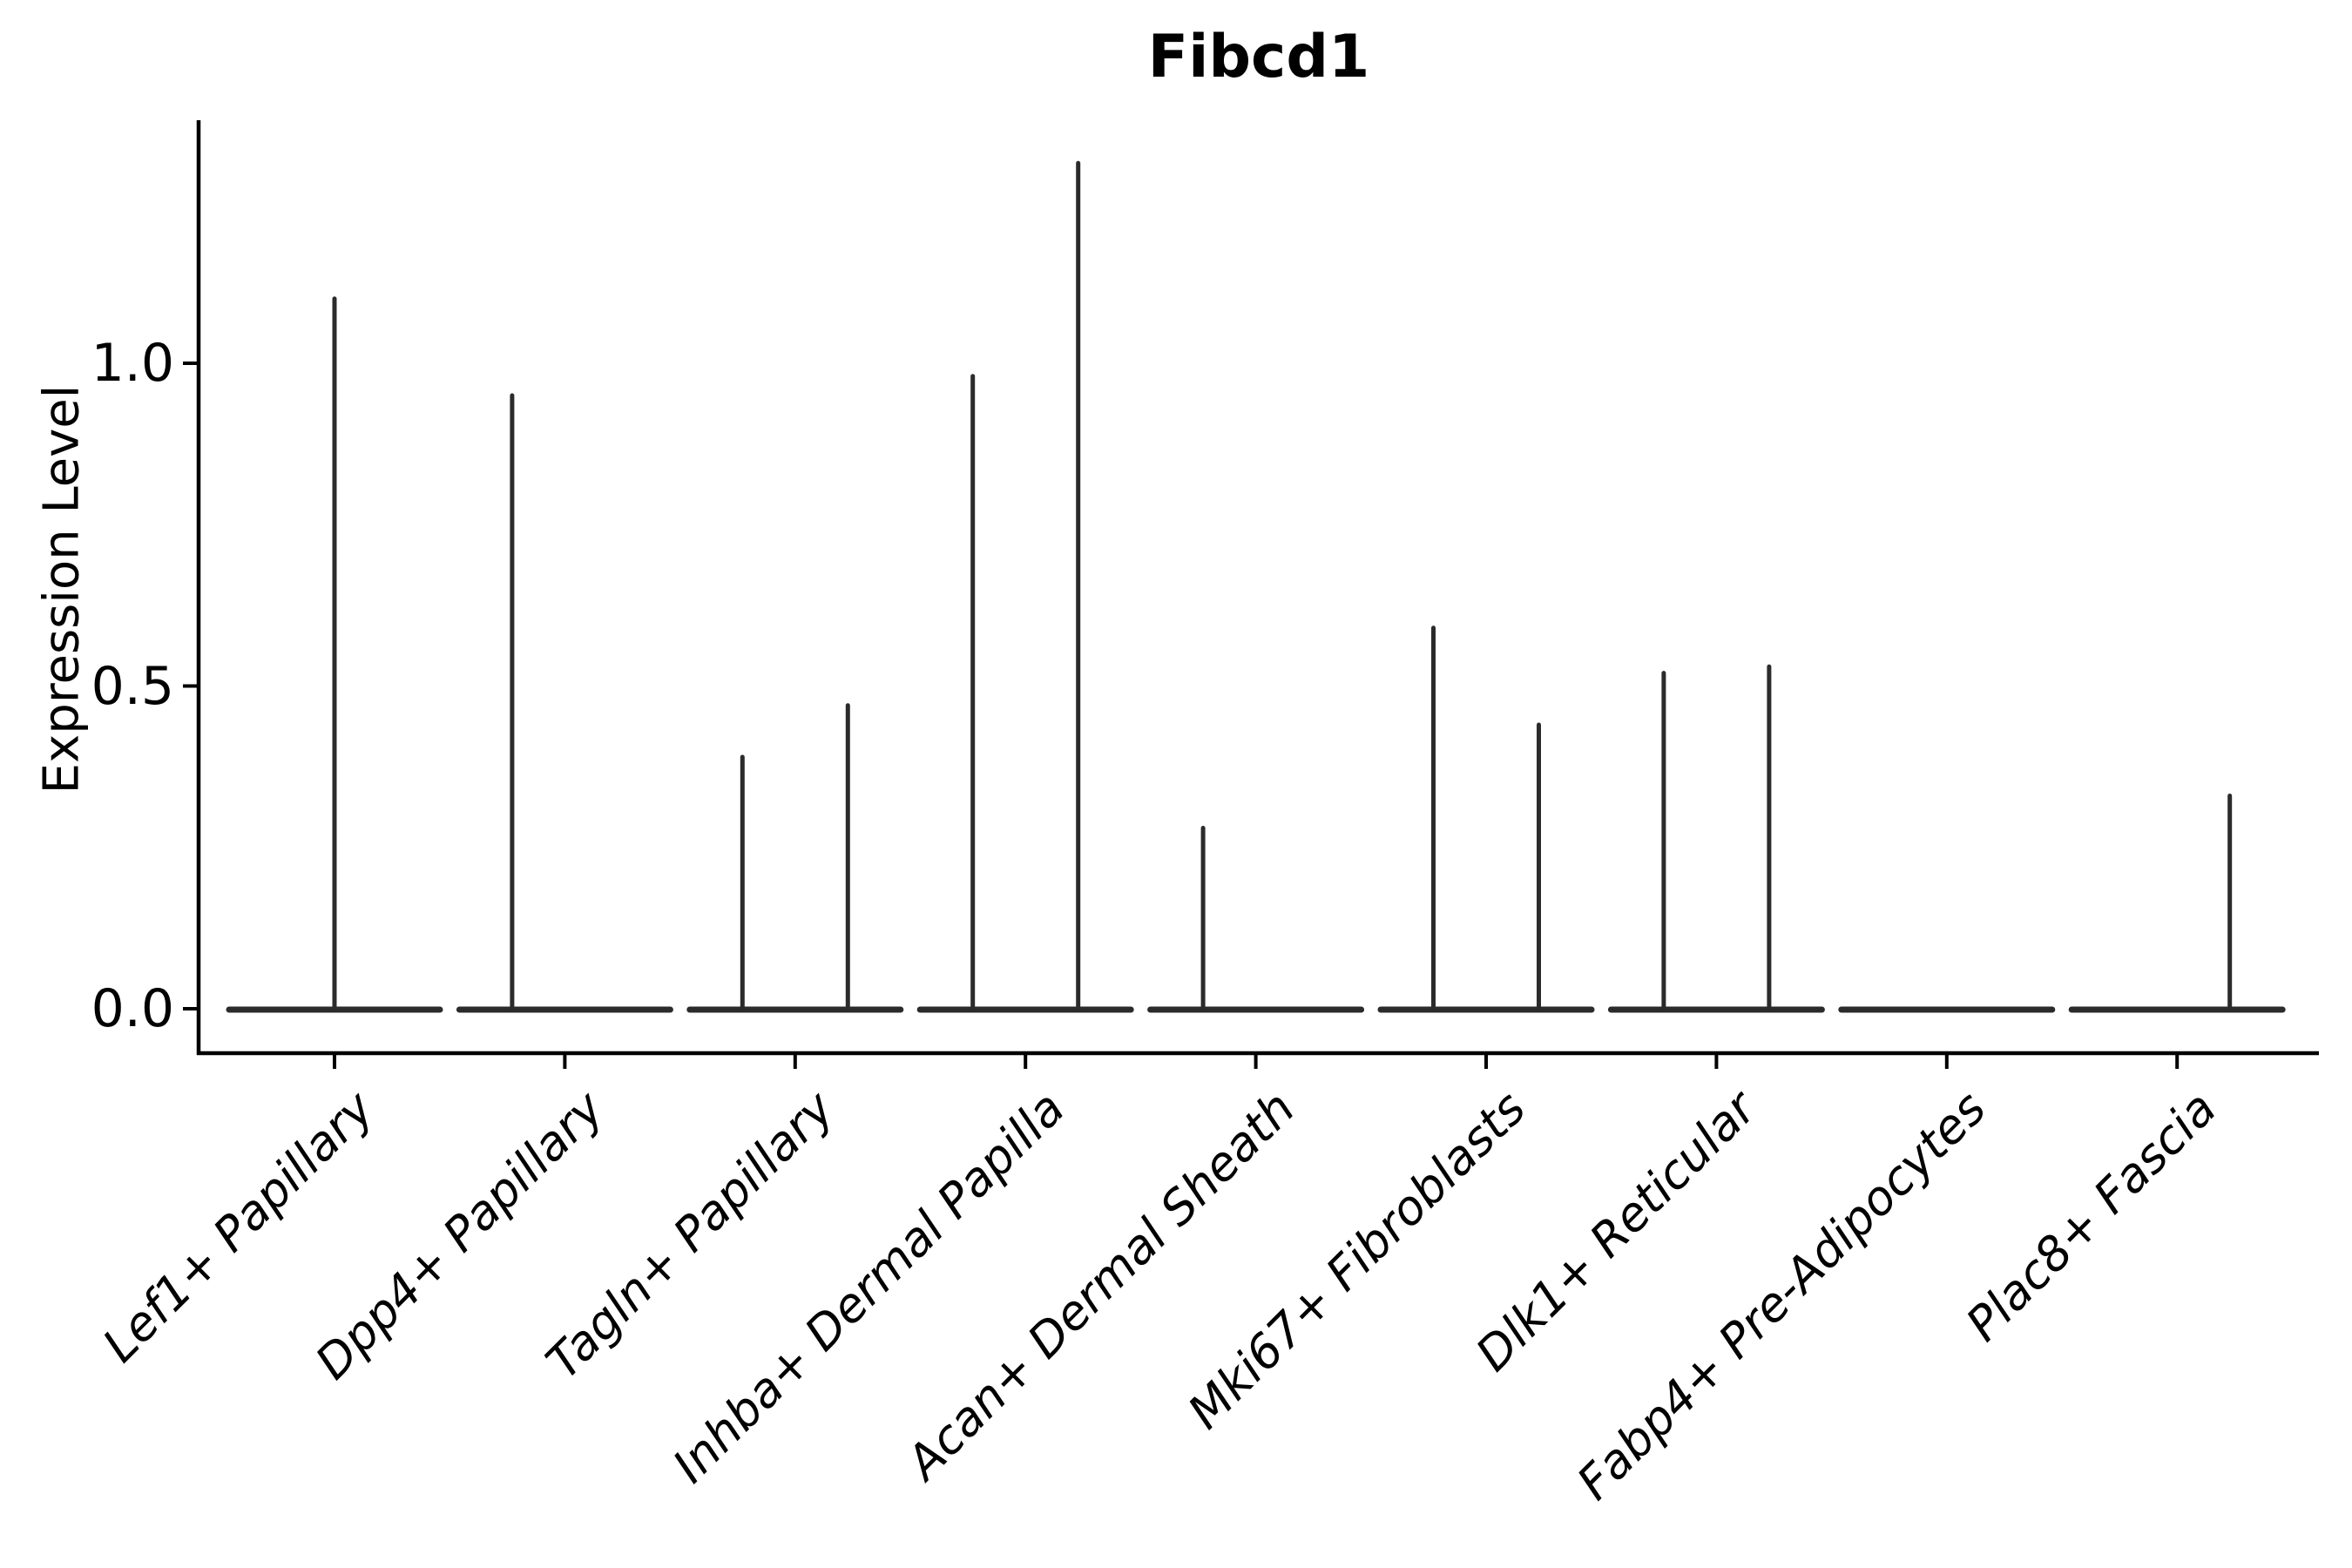 The image size is (2352, 1568). Describe the element at coordinates (132, 1008) in the screenshot. I see `y-tick-label: 0.0` at that location.